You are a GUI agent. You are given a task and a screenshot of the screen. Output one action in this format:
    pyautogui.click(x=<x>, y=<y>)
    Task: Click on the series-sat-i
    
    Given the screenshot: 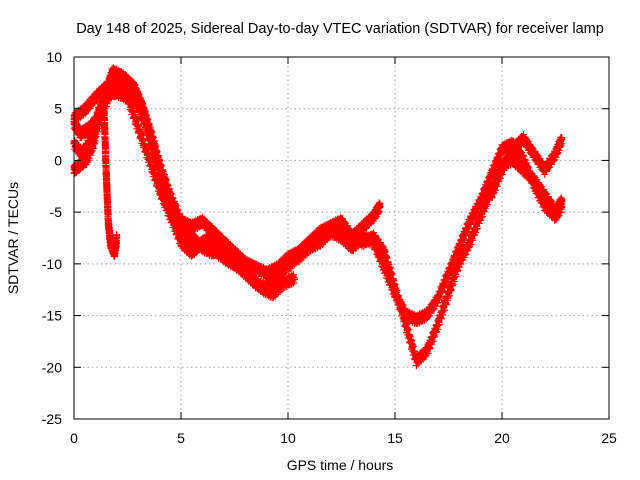 What is the action you would take?
    pyautogui.click(x=526, y=166)
    